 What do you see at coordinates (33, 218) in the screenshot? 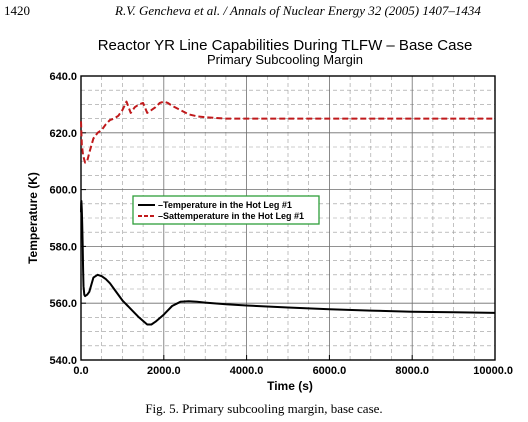
I see `y-axis-label: Temperature (K)` at bounding box center [33, 218].